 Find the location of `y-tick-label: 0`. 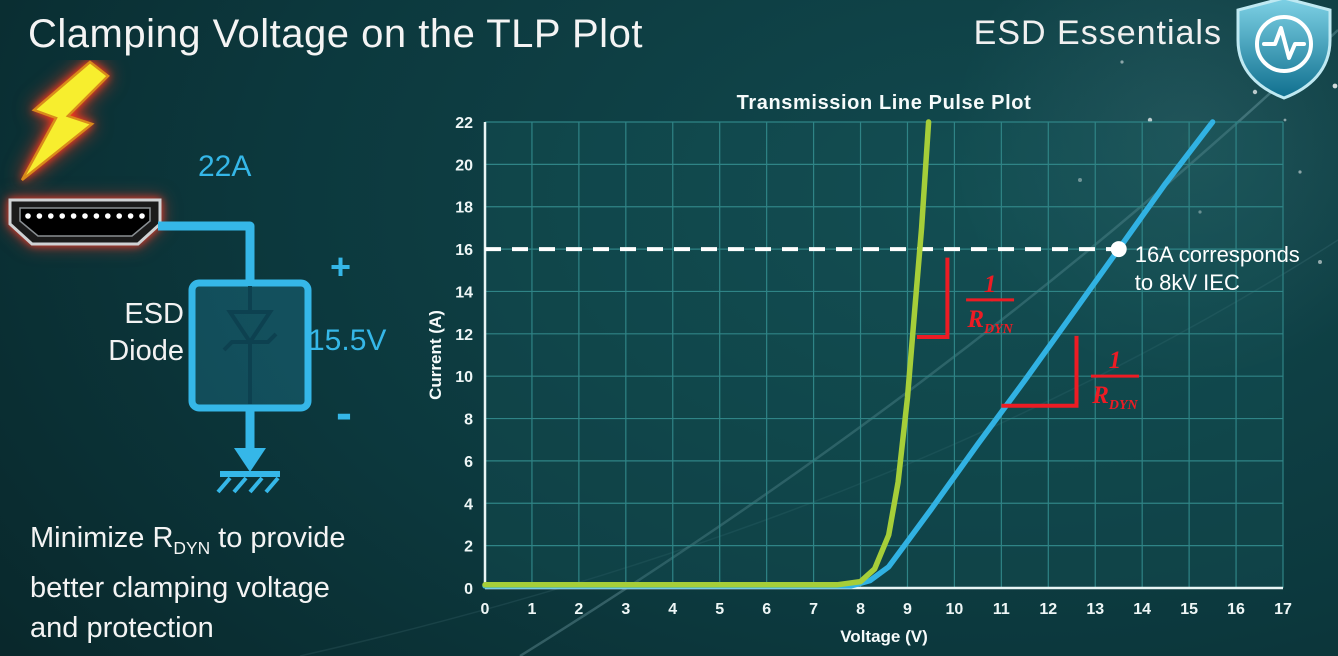

y-tick-label: 0 is located at coordinates (468, 589).